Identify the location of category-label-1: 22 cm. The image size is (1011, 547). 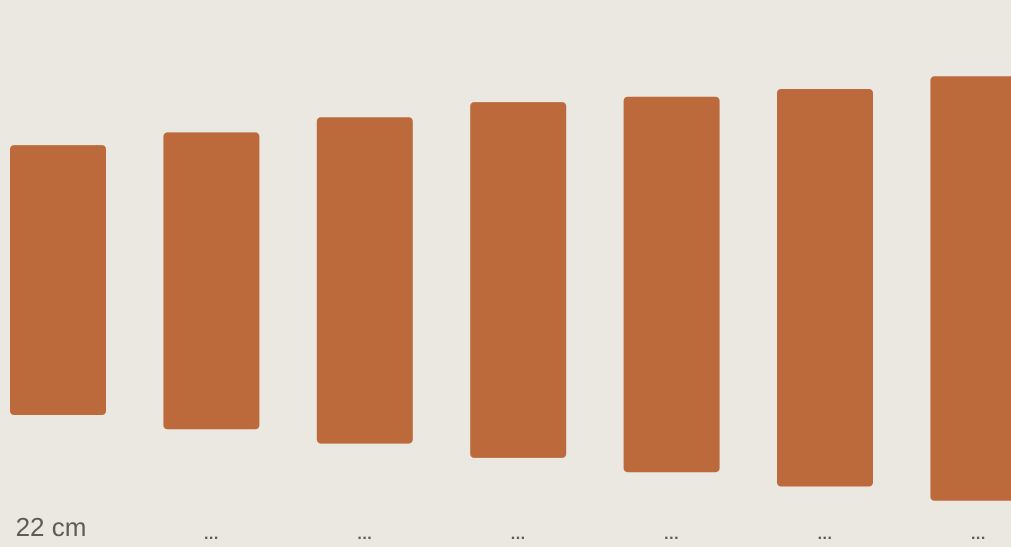
(51, 527).